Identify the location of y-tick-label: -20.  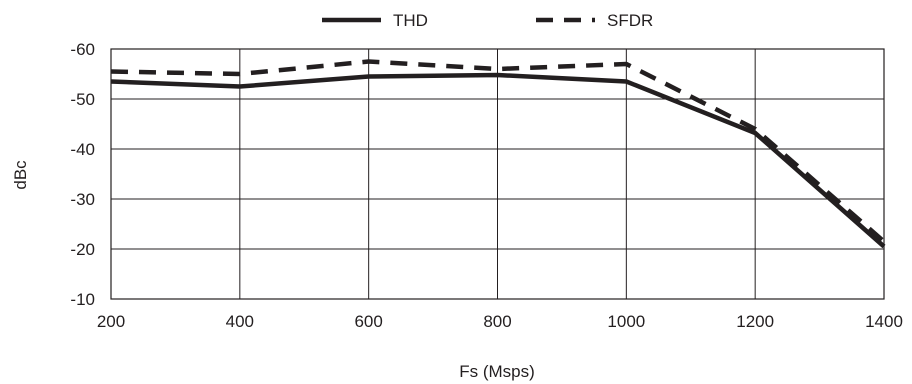
(82, 249).